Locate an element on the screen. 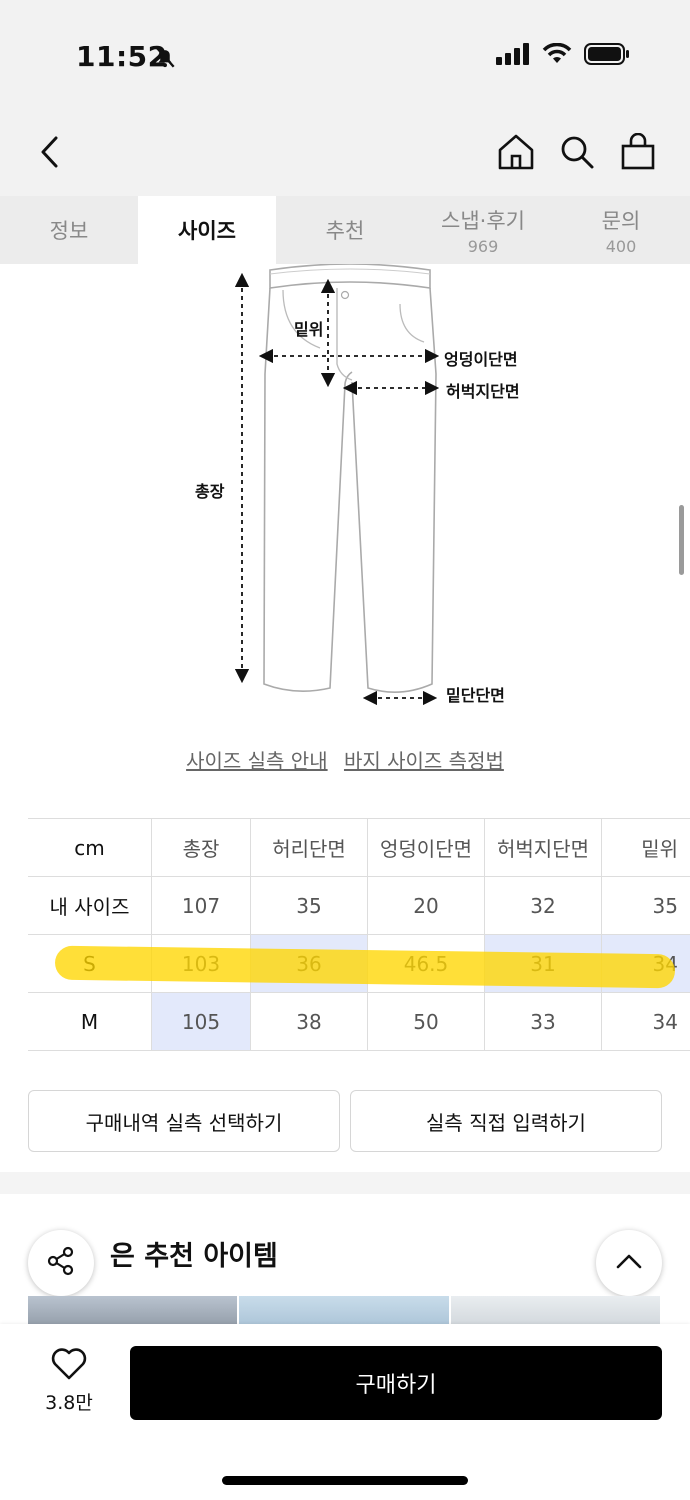 Image resolution: width=690 pixels, height=1500 pixels. table-header-cell: 허벅지단면 is located at coordinates (543, 847).